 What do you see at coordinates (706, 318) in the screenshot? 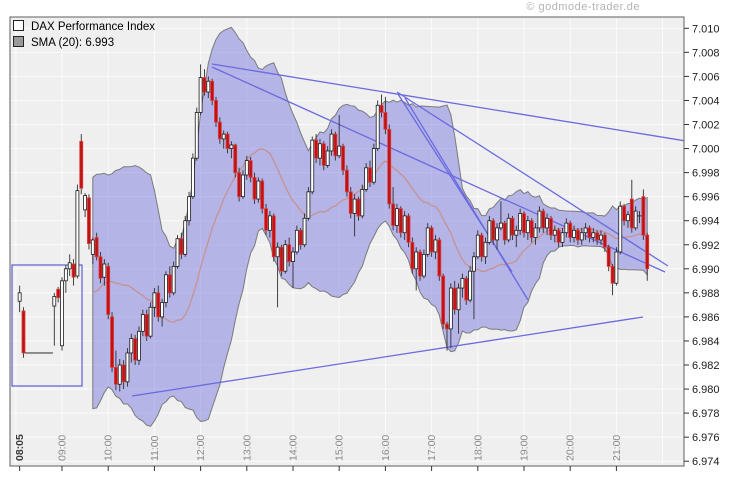
I see `y-tick-label: 6.986` at bounding box center [706, 318].